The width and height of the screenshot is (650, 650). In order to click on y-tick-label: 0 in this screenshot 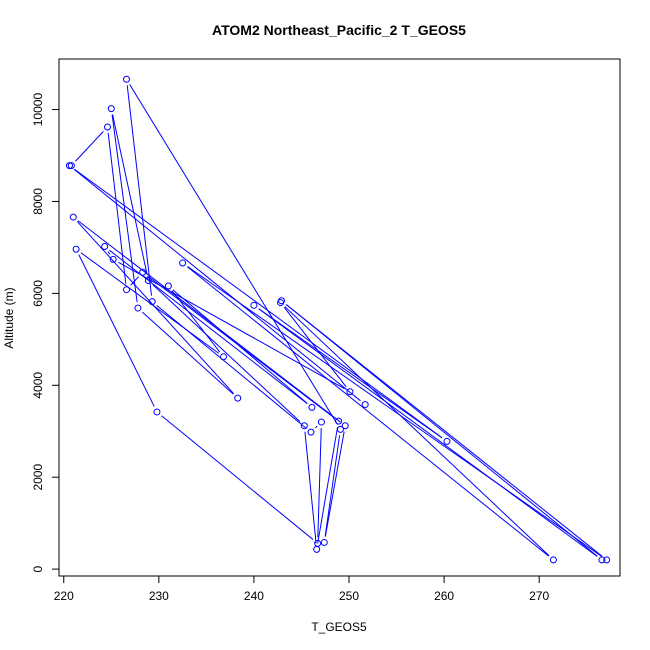, I will do `click(38, 568)`.